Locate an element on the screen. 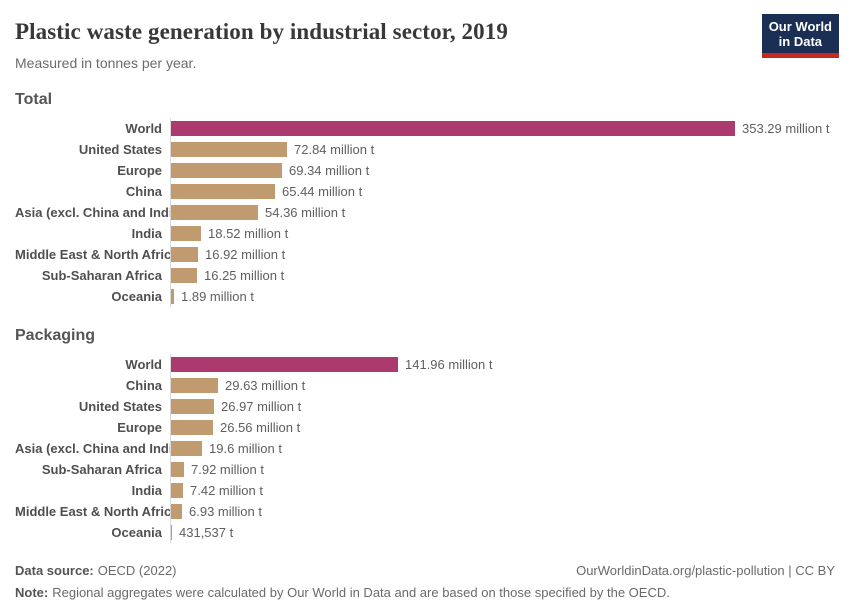  chart-row: India 18.52 million t is located at coordinates (425, 233).